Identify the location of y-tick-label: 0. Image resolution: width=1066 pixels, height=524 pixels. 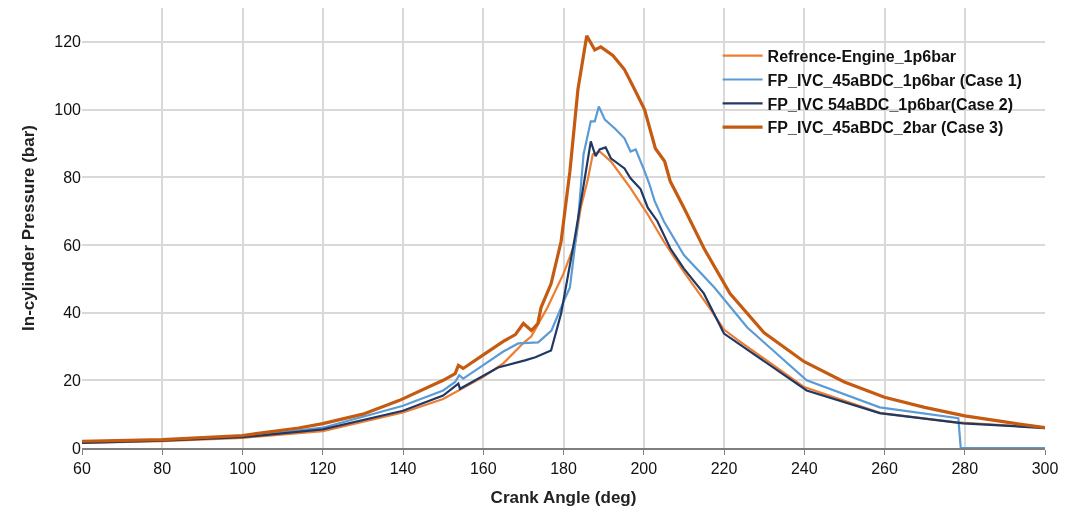
(77, 448).